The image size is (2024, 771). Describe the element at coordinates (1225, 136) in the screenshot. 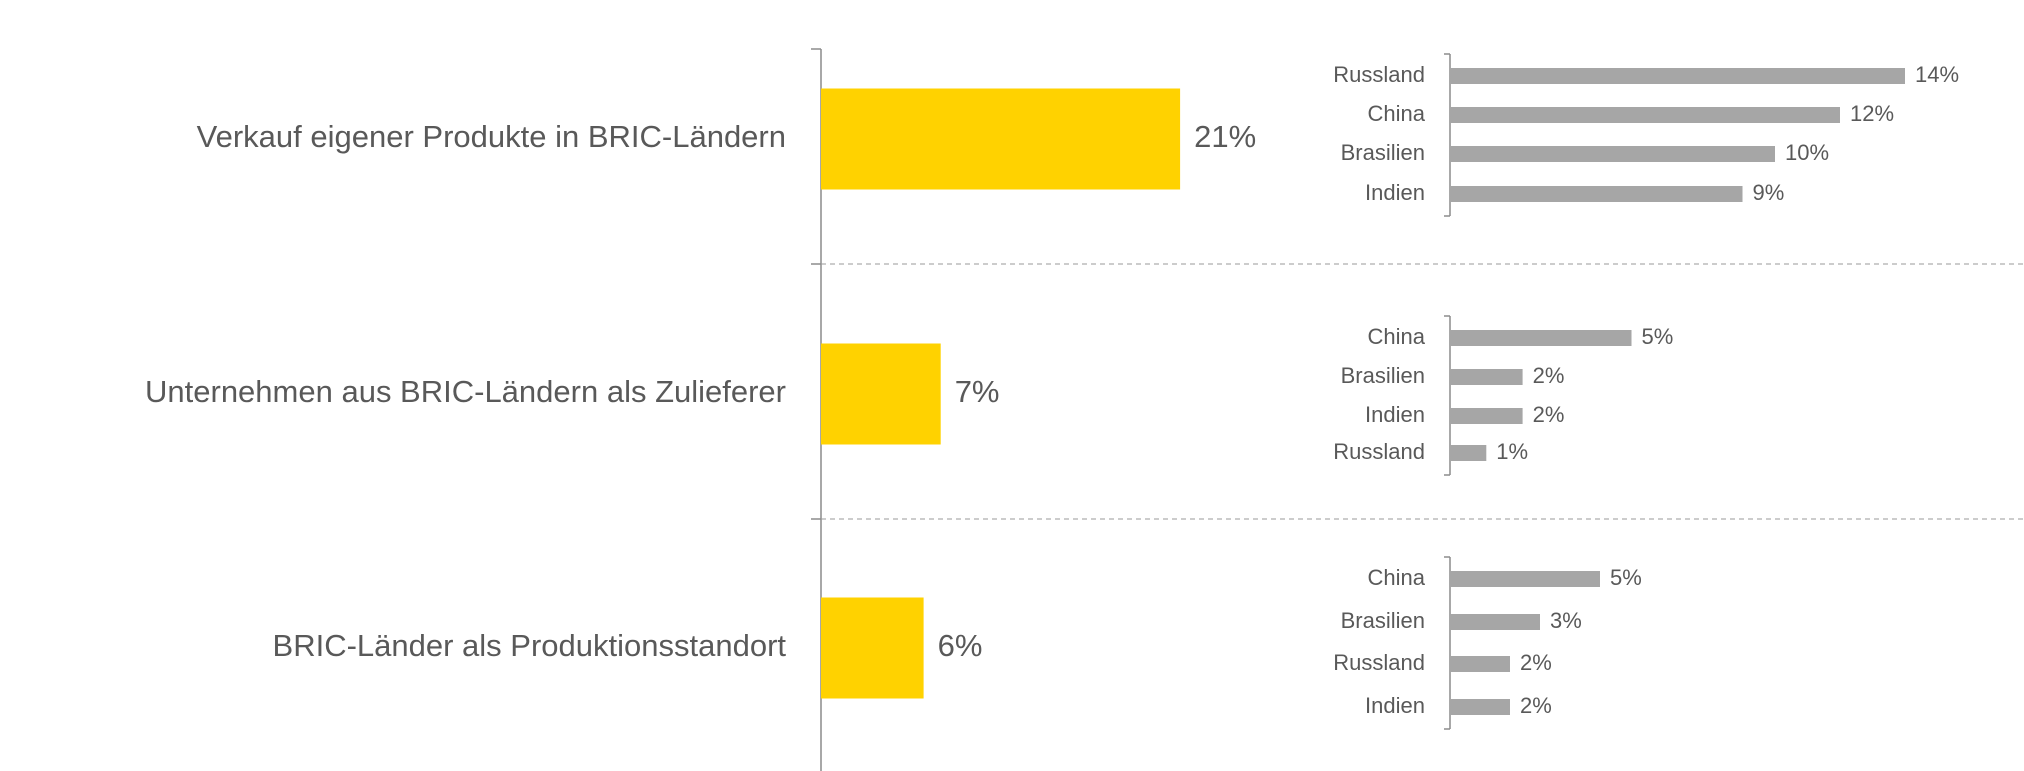

I see `value-label: 21%` at that location.